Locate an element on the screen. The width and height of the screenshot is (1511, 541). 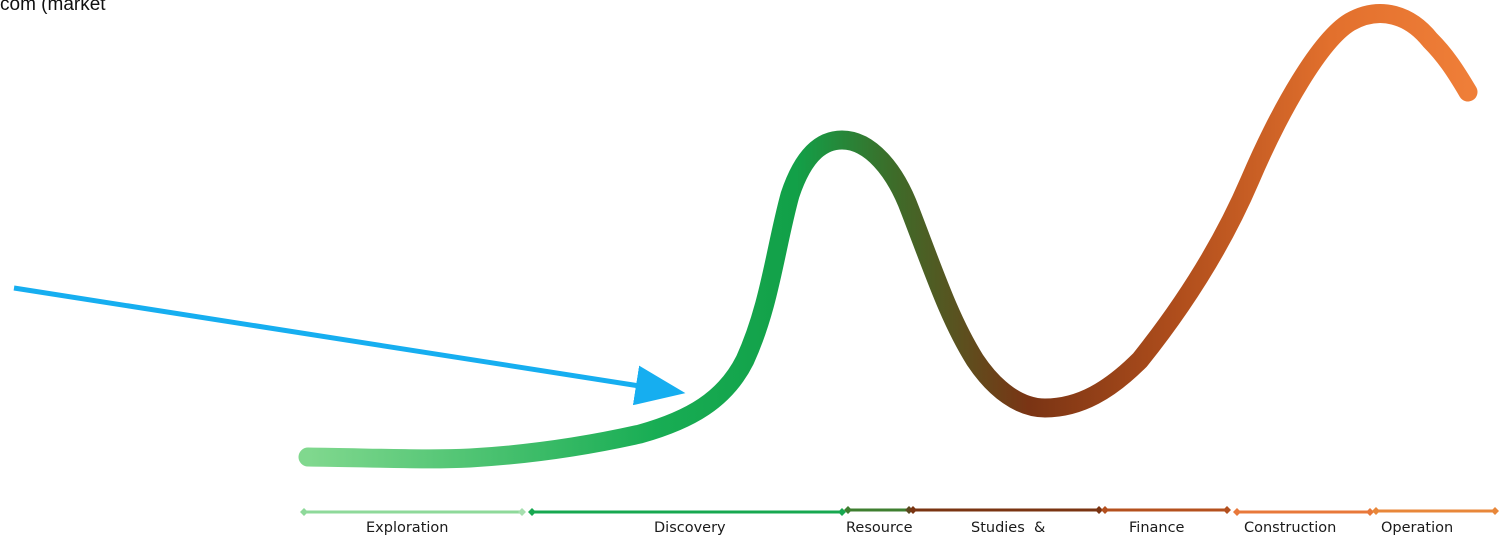
stage-label-resource: Resource is located at coordinates (879, 528).